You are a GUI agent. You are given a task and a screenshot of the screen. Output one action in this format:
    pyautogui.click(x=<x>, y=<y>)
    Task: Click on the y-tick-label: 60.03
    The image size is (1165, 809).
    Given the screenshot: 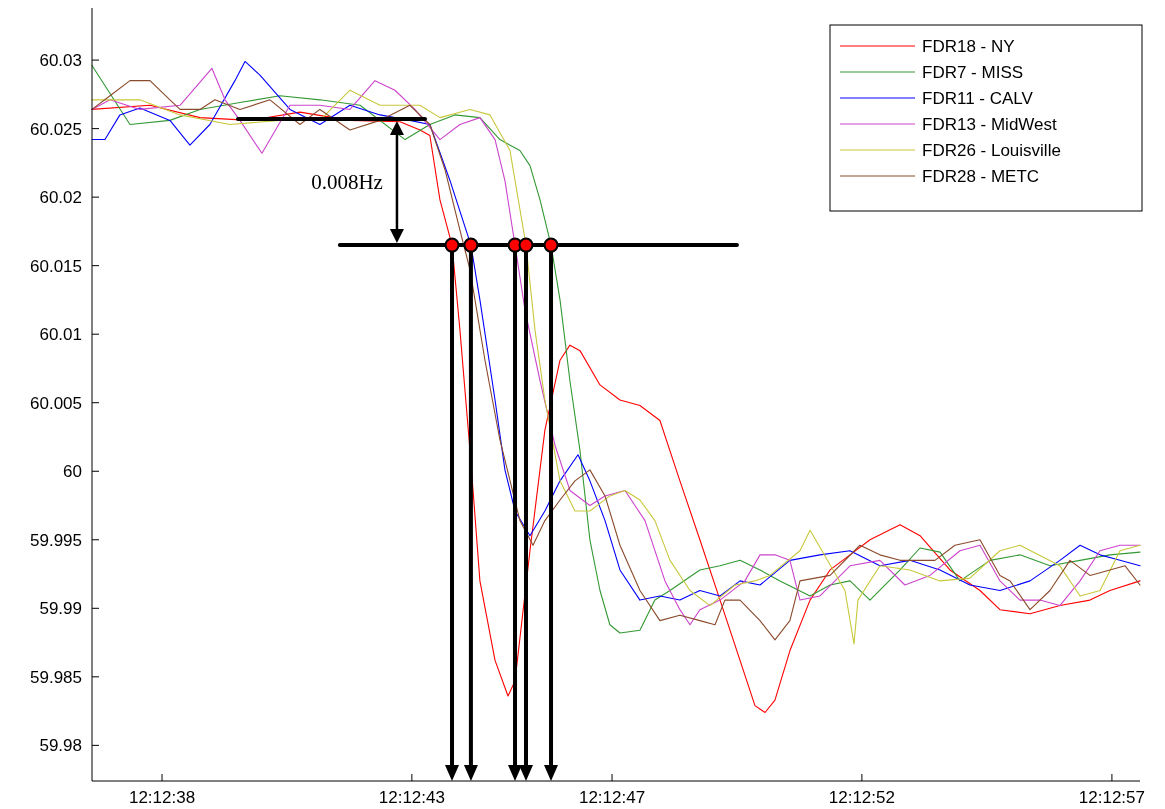 What is the action you would take?
    pyautogui.click(x=60, y=61)
    